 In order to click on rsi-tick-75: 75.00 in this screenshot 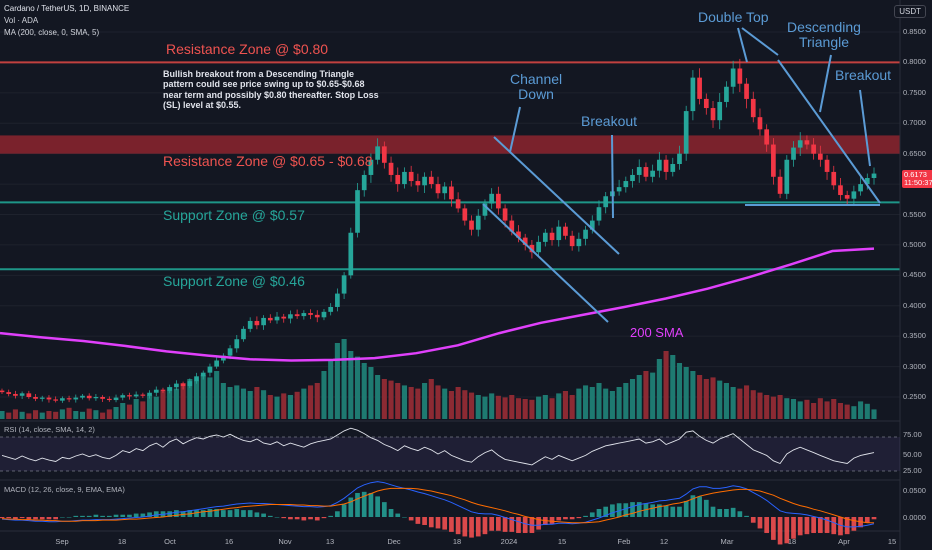, I will do `click(912, 434)`.